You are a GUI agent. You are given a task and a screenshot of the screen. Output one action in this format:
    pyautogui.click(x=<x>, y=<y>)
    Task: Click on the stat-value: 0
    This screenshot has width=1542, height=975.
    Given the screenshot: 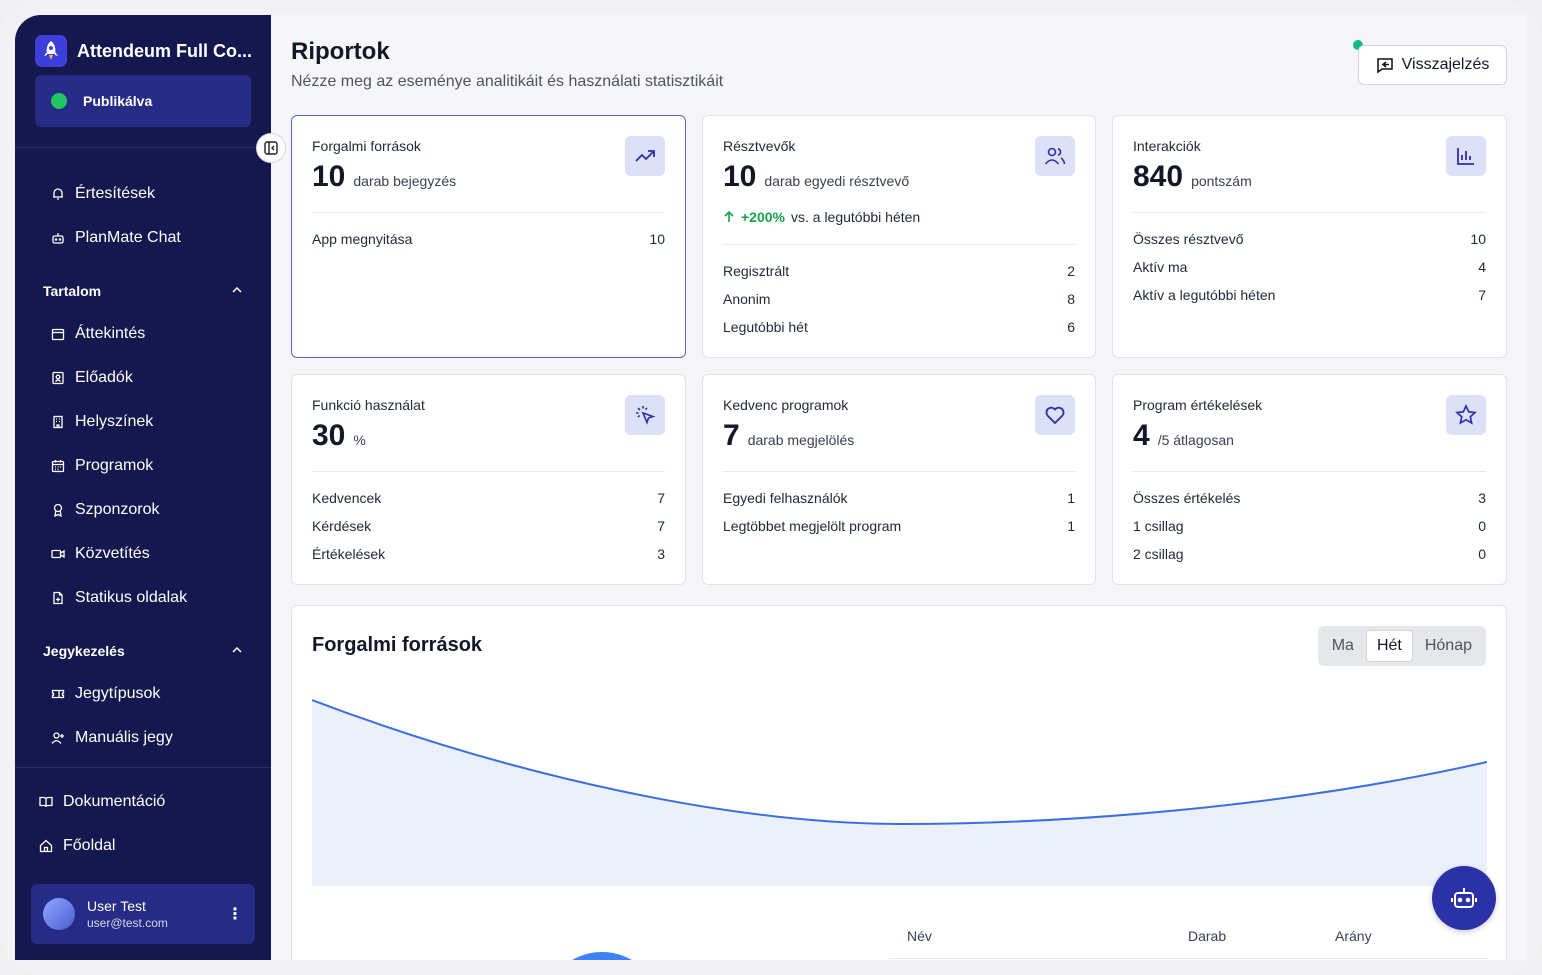 What is the action you would take?
    pyautogui.click(x=1482, y=554)
    